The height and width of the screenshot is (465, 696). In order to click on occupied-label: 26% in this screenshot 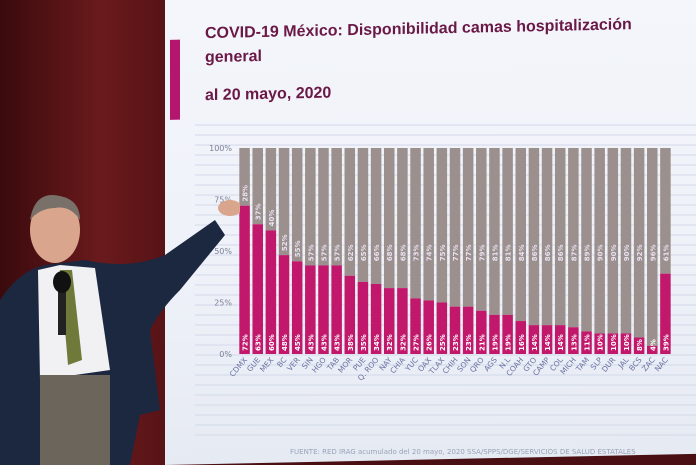, I will do `click(430, 342)`.